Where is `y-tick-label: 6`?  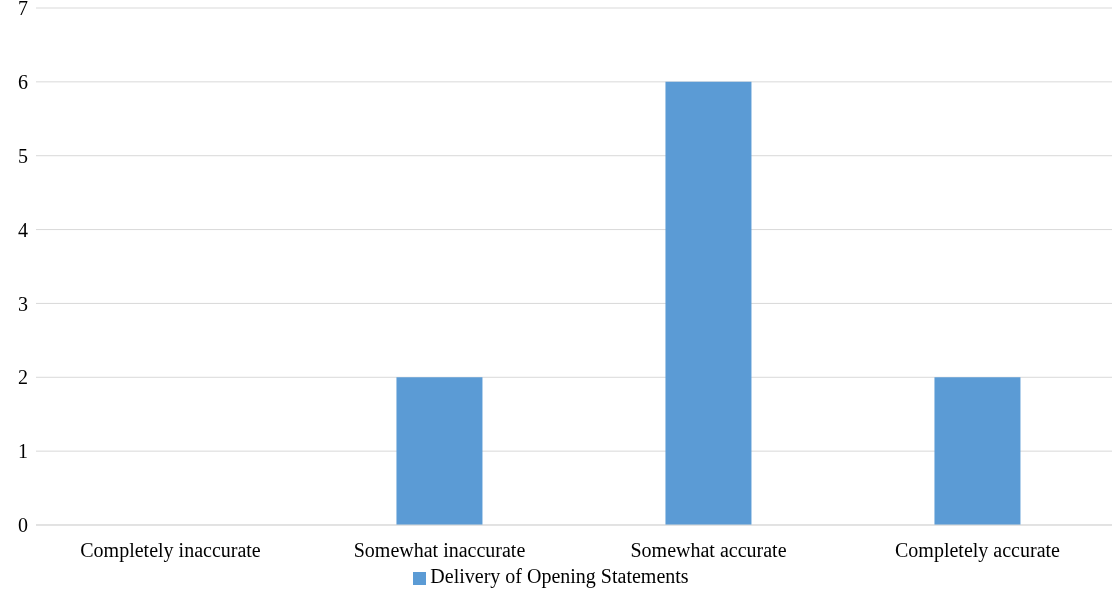 y-tick-label: 6 is located at coordinates (23, 81).